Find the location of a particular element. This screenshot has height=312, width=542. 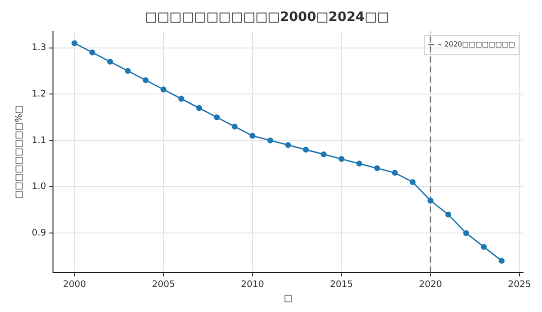

y-tick-label: 1.2 is located at coordinates (39, 94).